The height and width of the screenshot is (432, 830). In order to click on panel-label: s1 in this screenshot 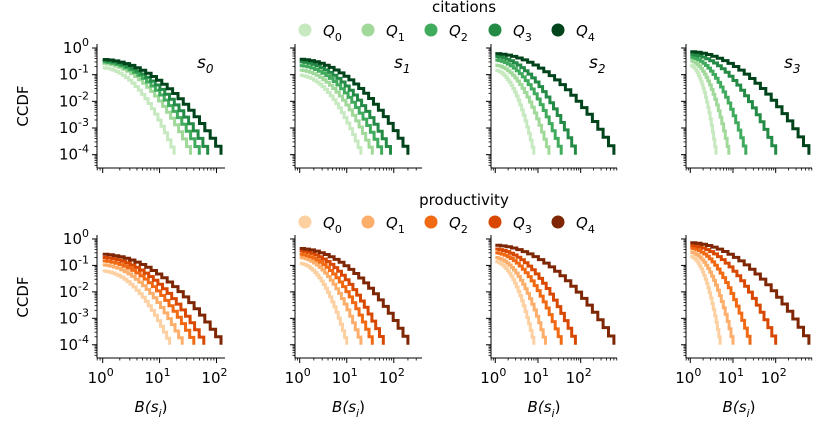, I will do `click(402, 64)`.